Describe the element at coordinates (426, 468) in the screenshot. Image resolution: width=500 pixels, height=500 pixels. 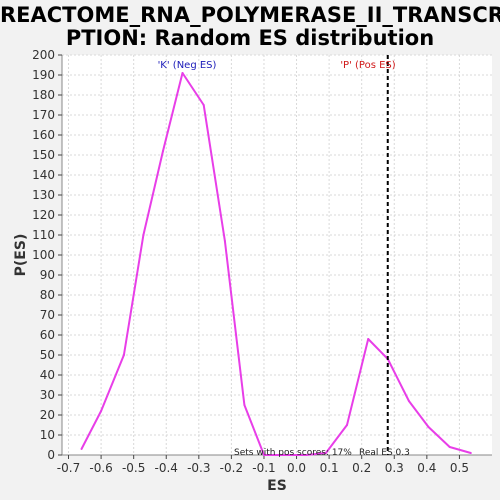
I see `x-tick-label: 0.4` at that location.